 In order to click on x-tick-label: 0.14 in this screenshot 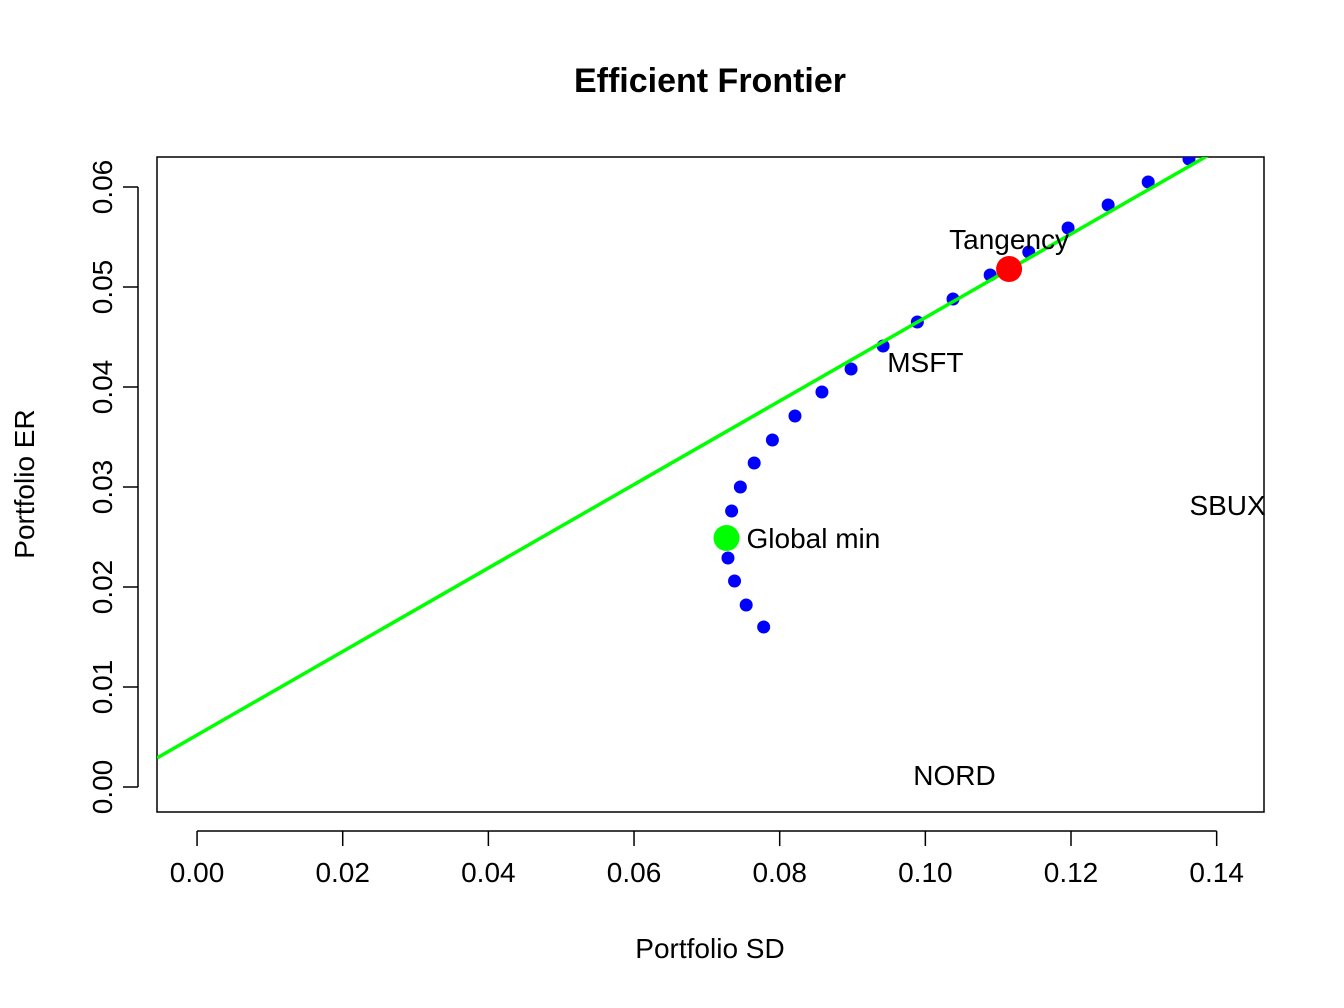, I will do `click(1216, 872)`.